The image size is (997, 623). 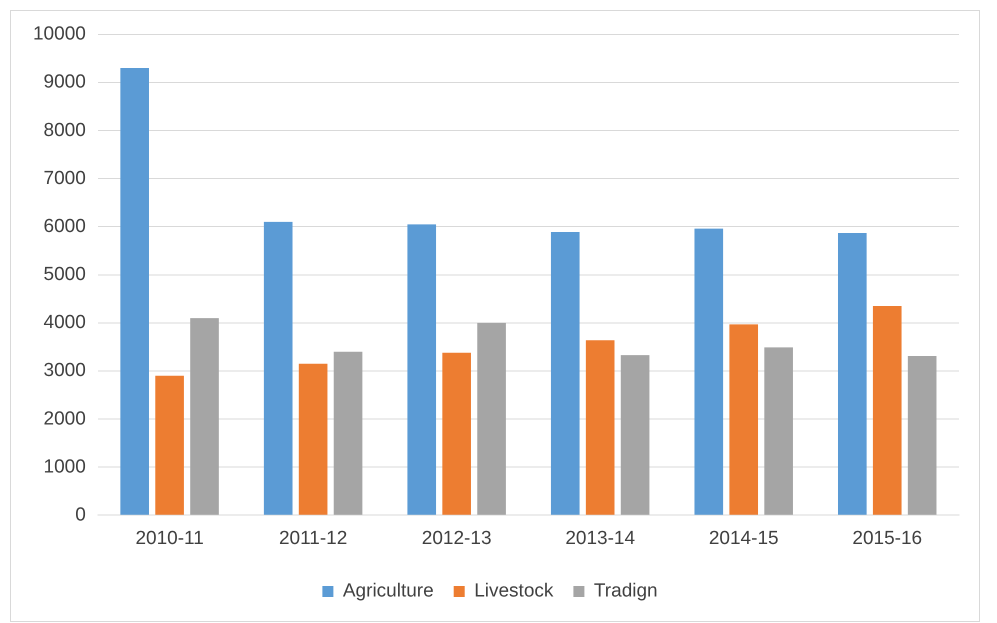 I want to click on y-tick-label: 4000, so click(x=65, y=323).